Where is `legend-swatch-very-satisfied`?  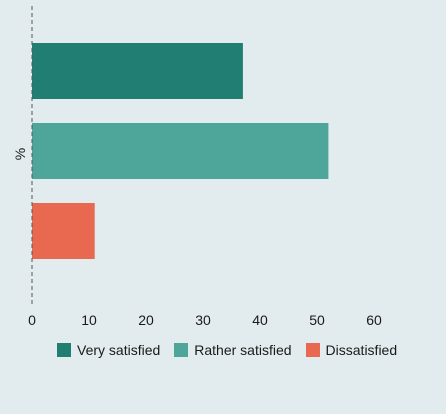 legend-swatch-very-satisfied is located at coordinates (64, 350).